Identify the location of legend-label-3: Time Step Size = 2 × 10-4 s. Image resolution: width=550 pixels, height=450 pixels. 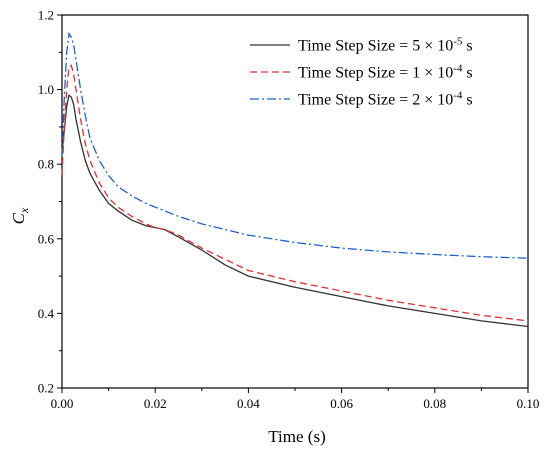
(385, 99).